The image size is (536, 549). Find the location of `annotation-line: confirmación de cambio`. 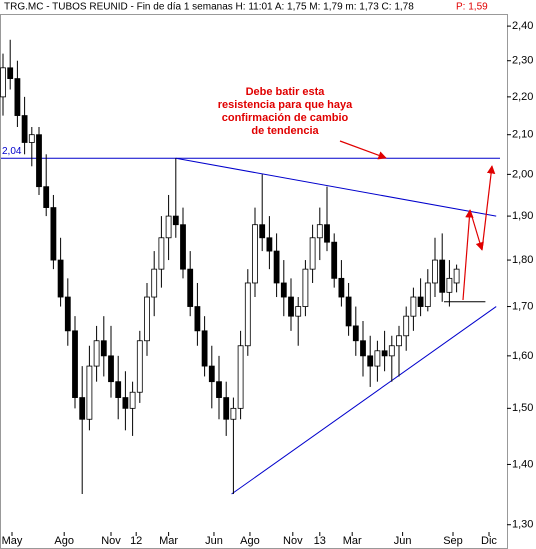

annotation-line: confirmación de cambio is located at coordinates (285, 118).